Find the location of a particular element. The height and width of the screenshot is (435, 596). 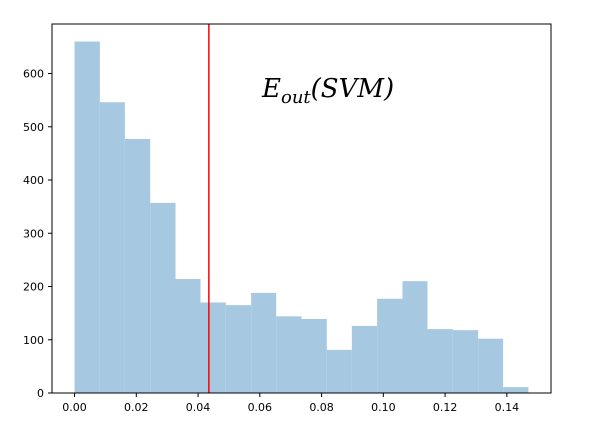

x-tick-label: 0.10 is located at coordinates (383, 407).